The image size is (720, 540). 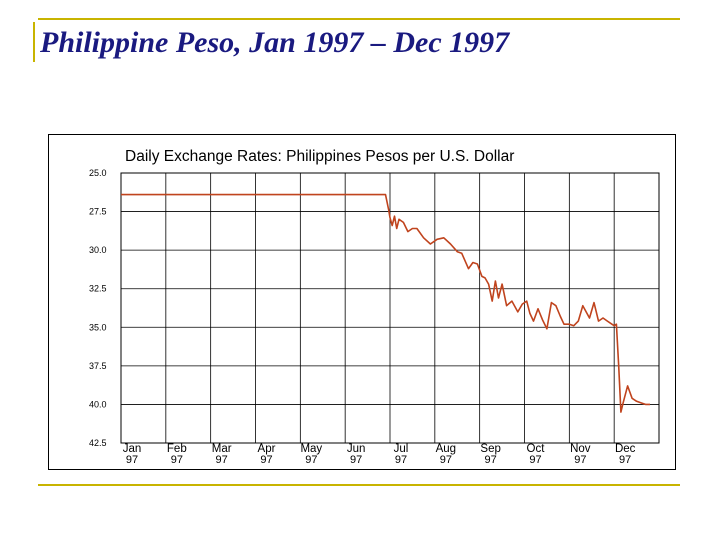 I want to click on x-tick-month: Jun, so click(x=356, y=449).